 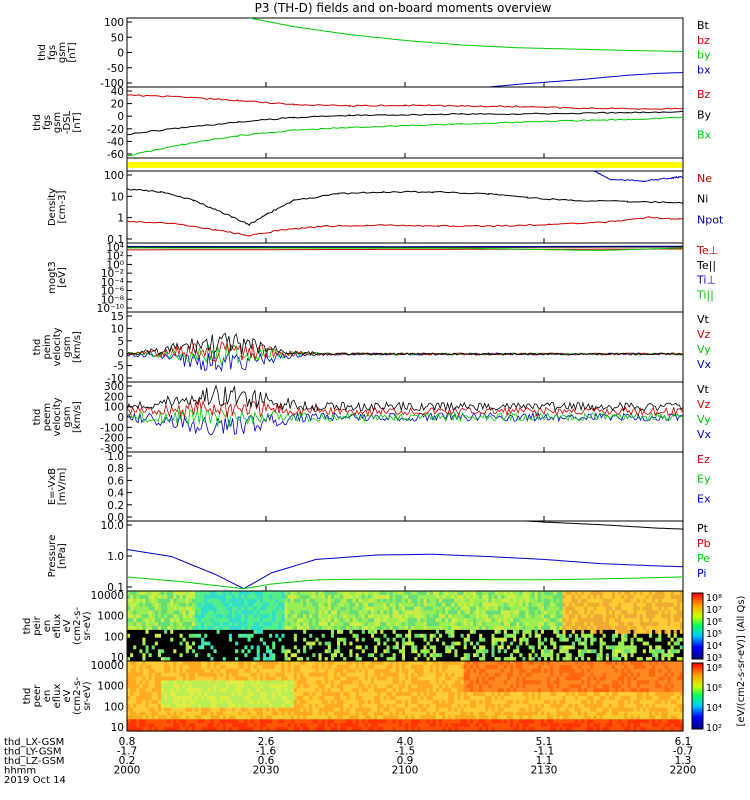 I want to click on y-axis-label: (cm2-s-, so click(x=77, y=696).